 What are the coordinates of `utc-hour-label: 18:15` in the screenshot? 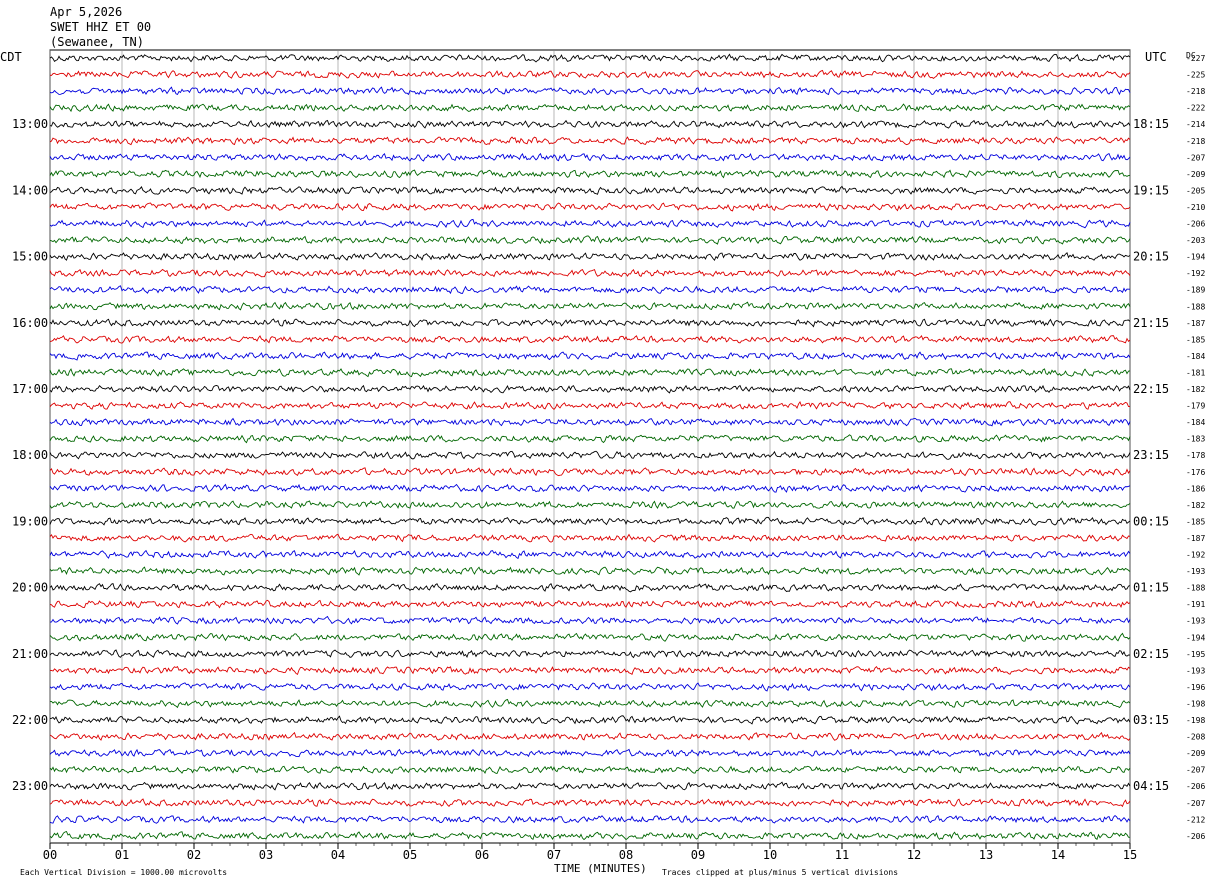 It's located at (1151, 124).